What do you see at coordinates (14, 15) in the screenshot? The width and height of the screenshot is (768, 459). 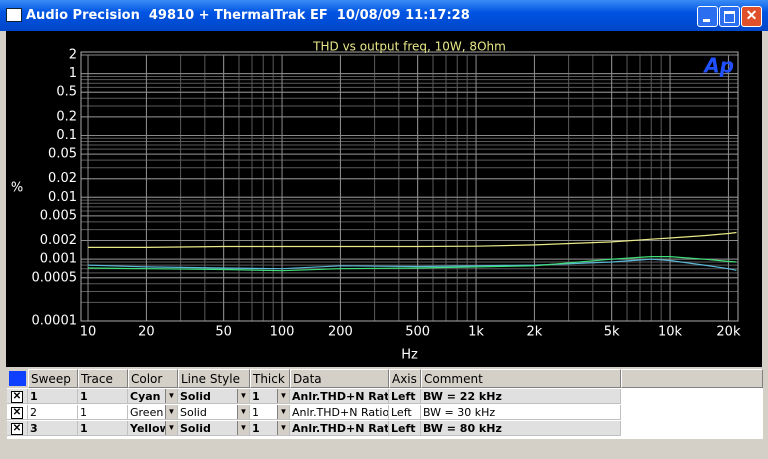 I see `app-icon` at bounding box center [14, 15].